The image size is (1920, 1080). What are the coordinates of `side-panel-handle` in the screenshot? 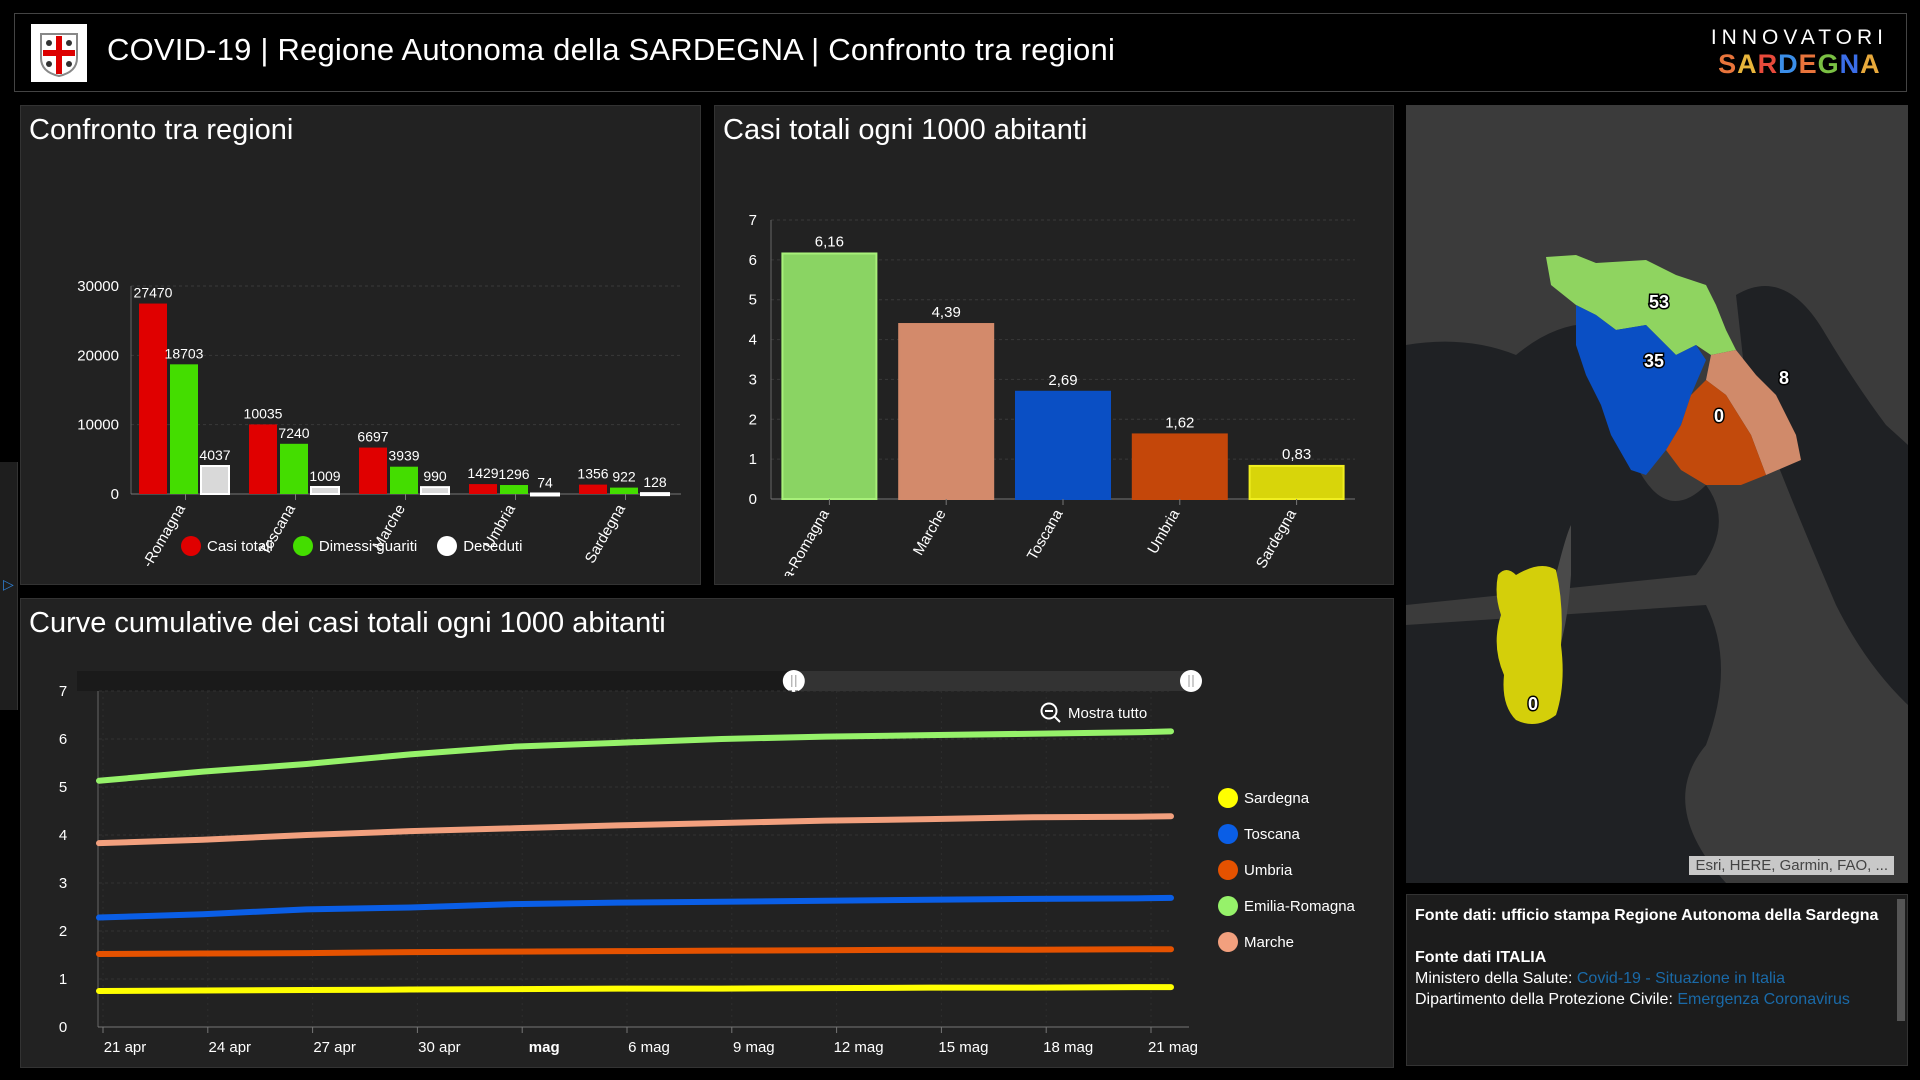 It's located at (9, 586).